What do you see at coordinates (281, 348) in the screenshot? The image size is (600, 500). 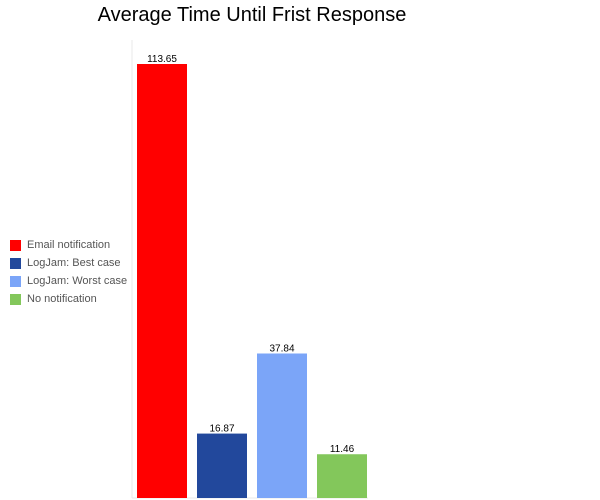 I see `data-label-logjam-worst-case: 37.84` at bounding box center [281, 348].